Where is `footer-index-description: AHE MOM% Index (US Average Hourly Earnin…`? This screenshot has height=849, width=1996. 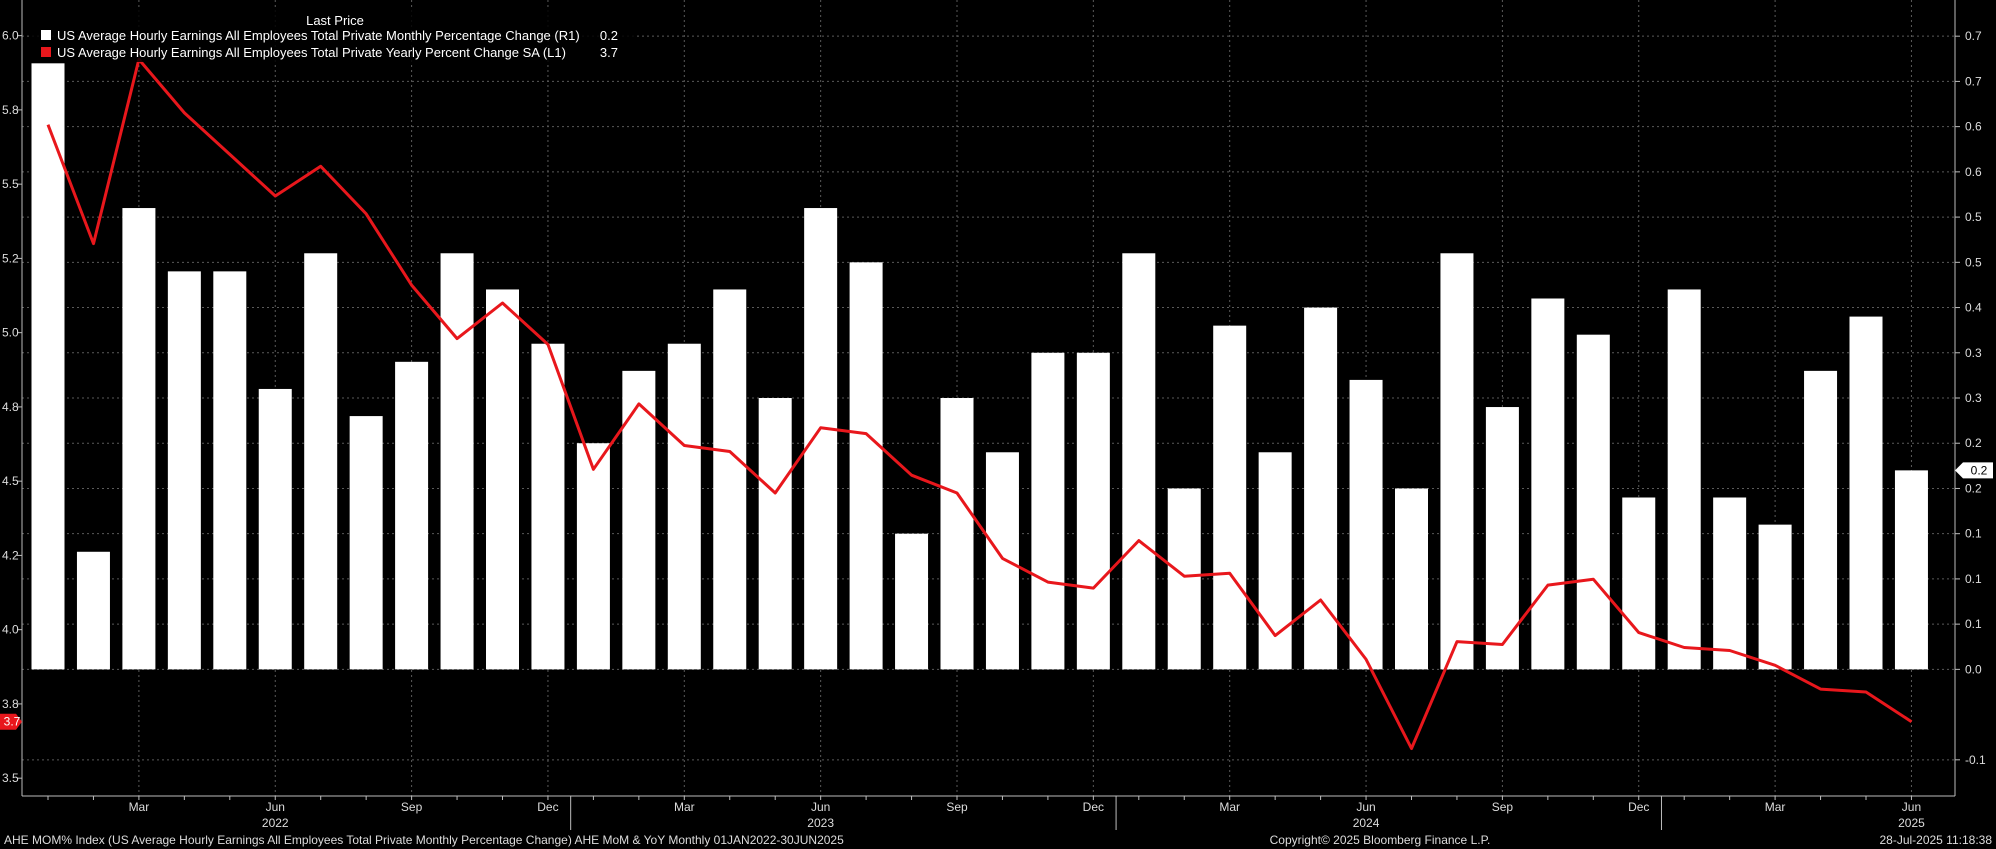 footer-index-description: AHE MOM% Index (US Average Hourly Earnin… is located at coordinates (424, 840).